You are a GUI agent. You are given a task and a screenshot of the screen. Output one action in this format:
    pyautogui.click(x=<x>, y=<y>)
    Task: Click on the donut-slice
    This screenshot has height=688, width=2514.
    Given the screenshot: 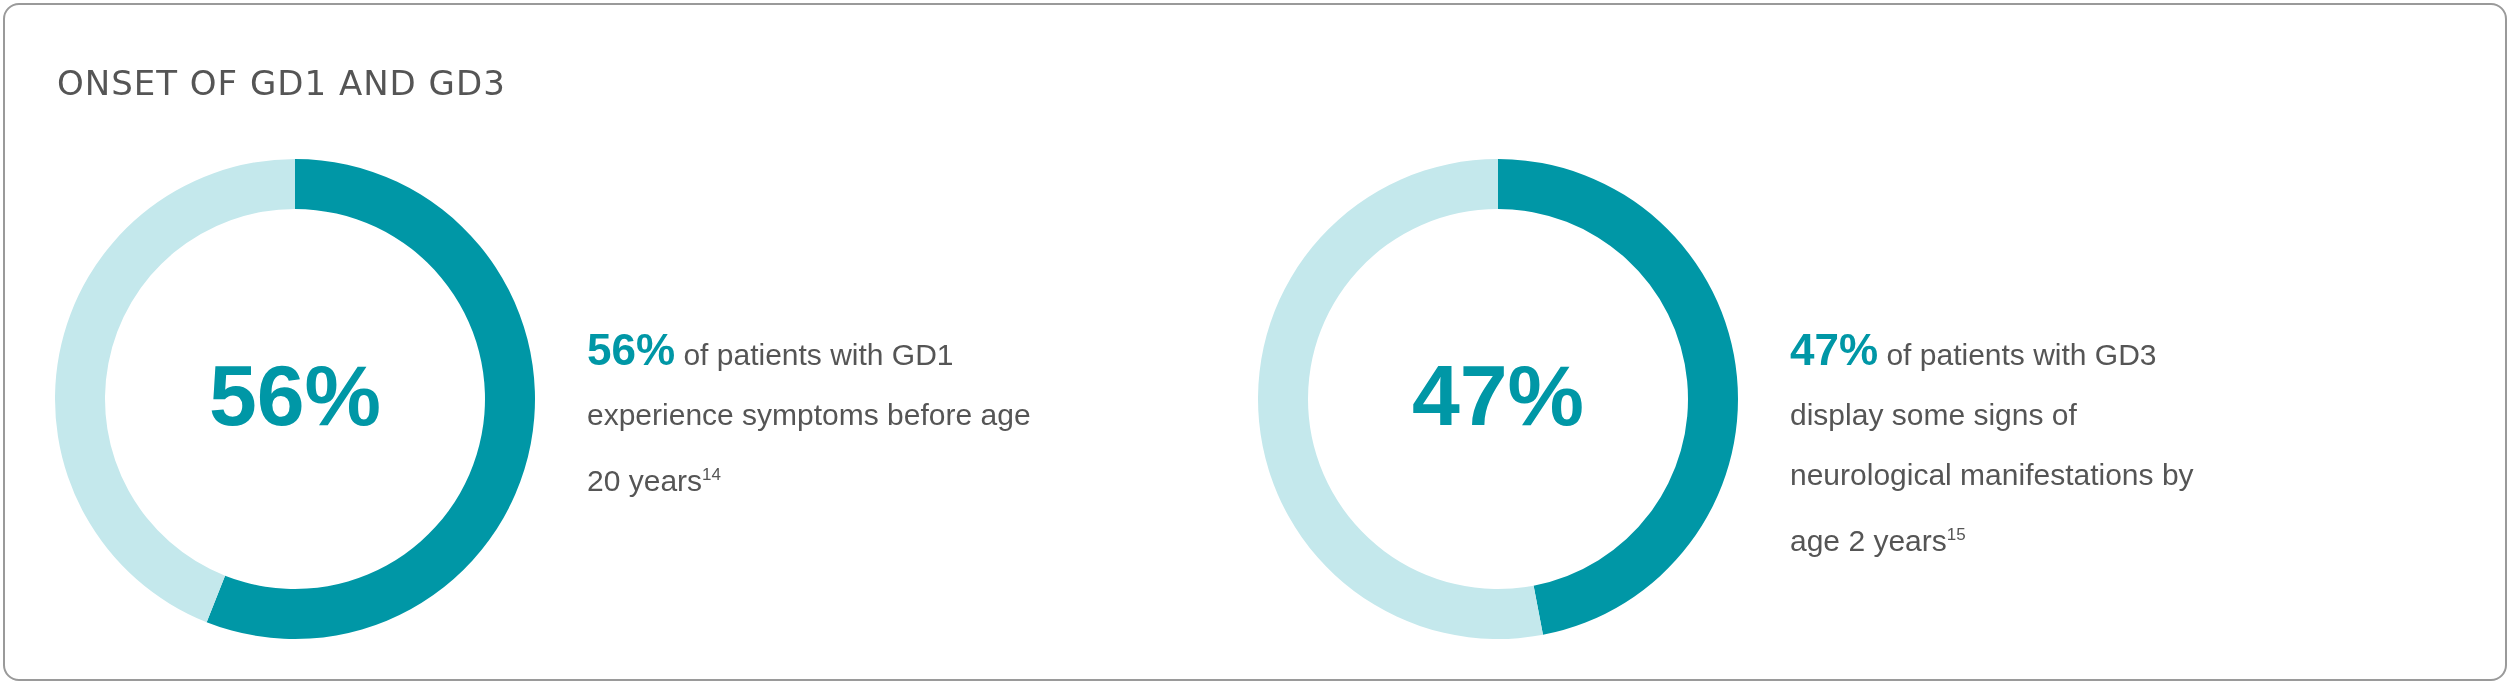 What is the action you would take?
    pyautogui.click(x=370, y=399)
    